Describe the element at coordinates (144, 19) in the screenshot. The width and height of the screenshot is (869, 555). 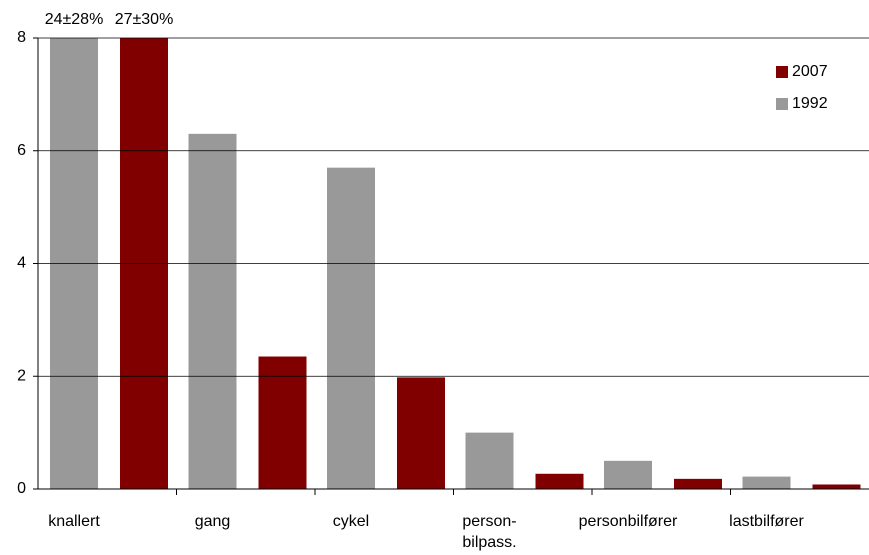
I see `annotation: 27±30%` at that location.